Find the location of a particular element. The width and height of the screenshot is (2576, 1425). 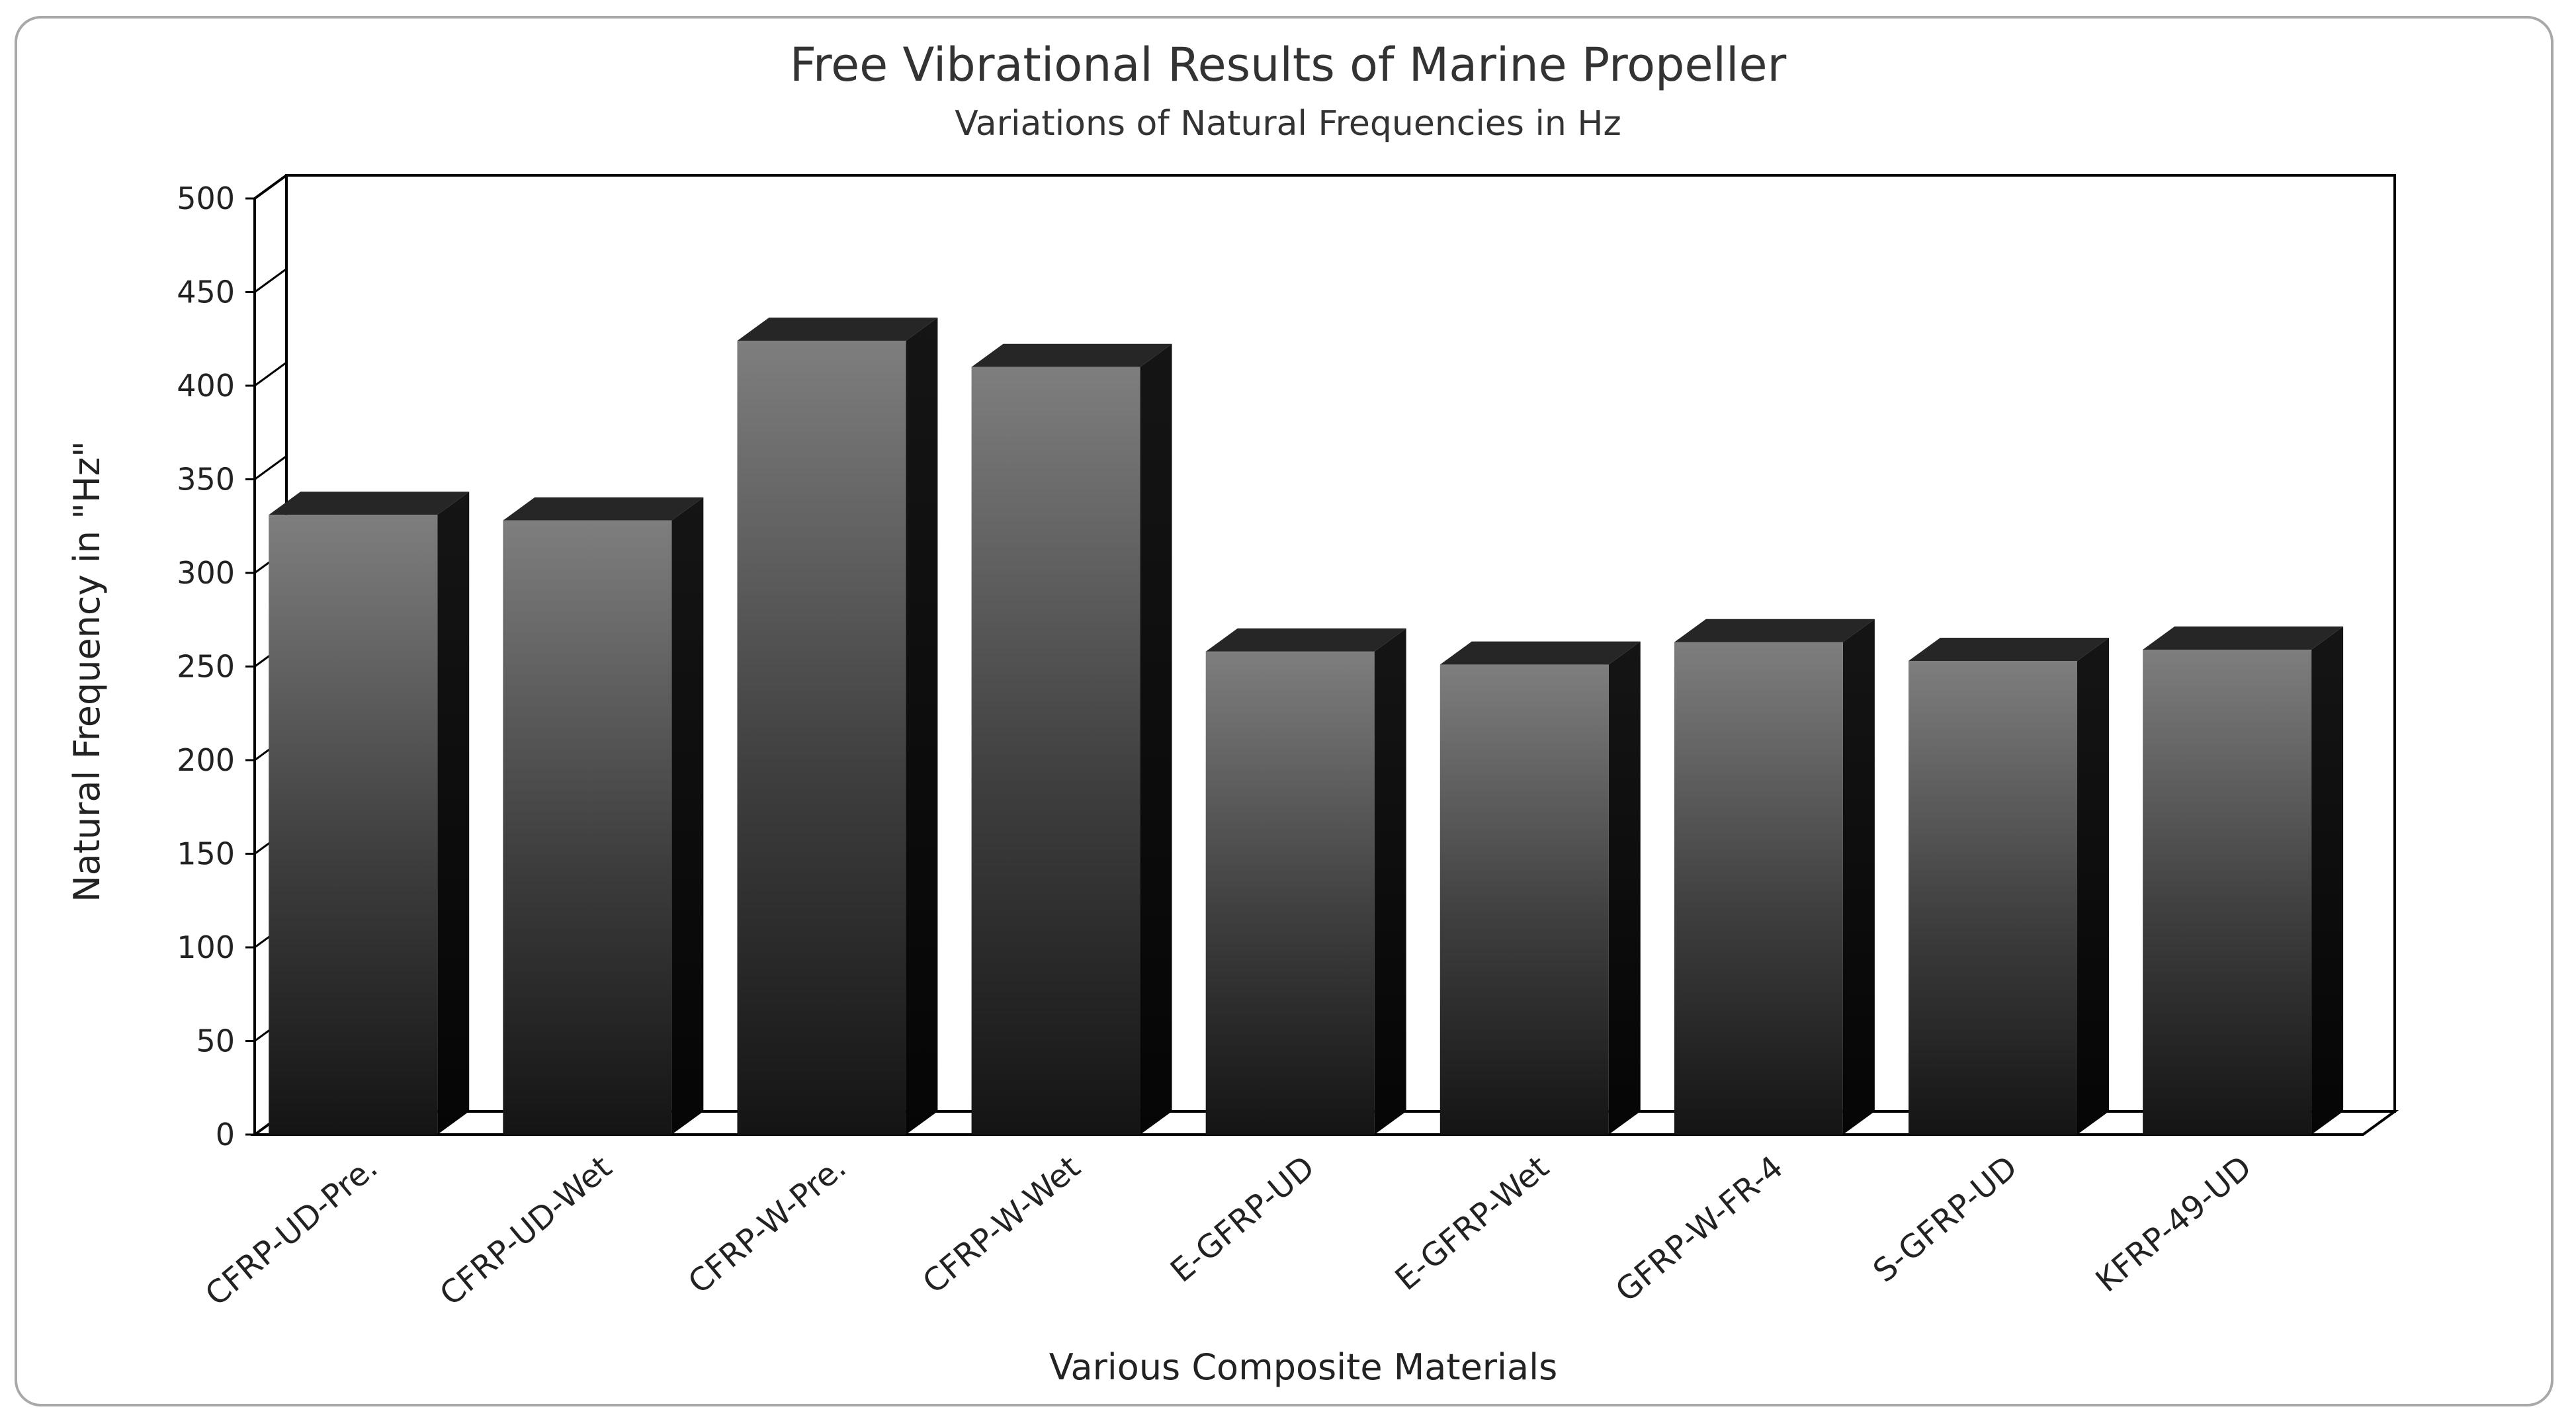

y-tick-label: 400 is located at coordinates (206, 386).